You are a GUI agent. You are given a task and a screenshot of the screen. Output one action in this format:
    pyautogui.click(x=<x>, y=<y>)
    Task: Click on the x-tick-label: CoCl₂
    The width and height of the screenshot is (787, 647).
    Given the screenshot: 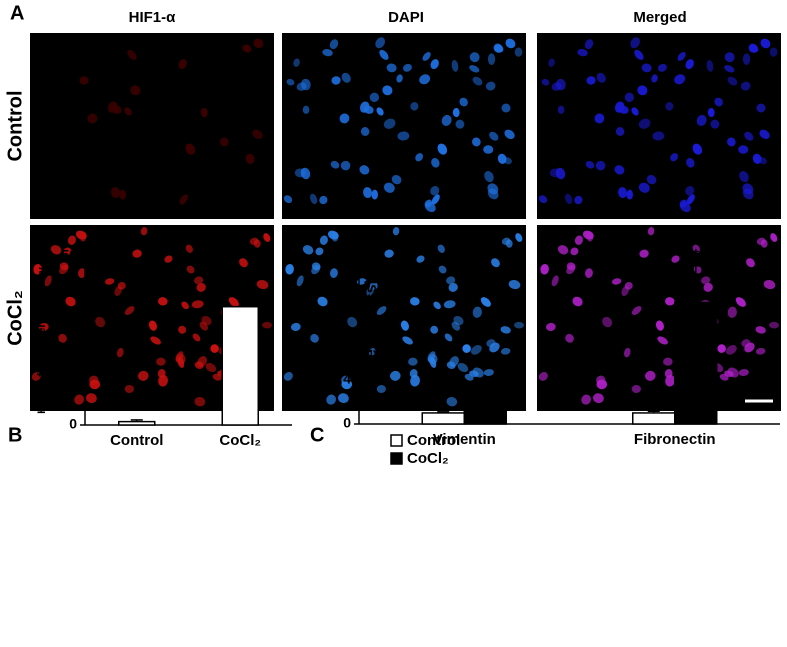 What is the action you would take?
    pyautogui.click(x=240, y=440)
    